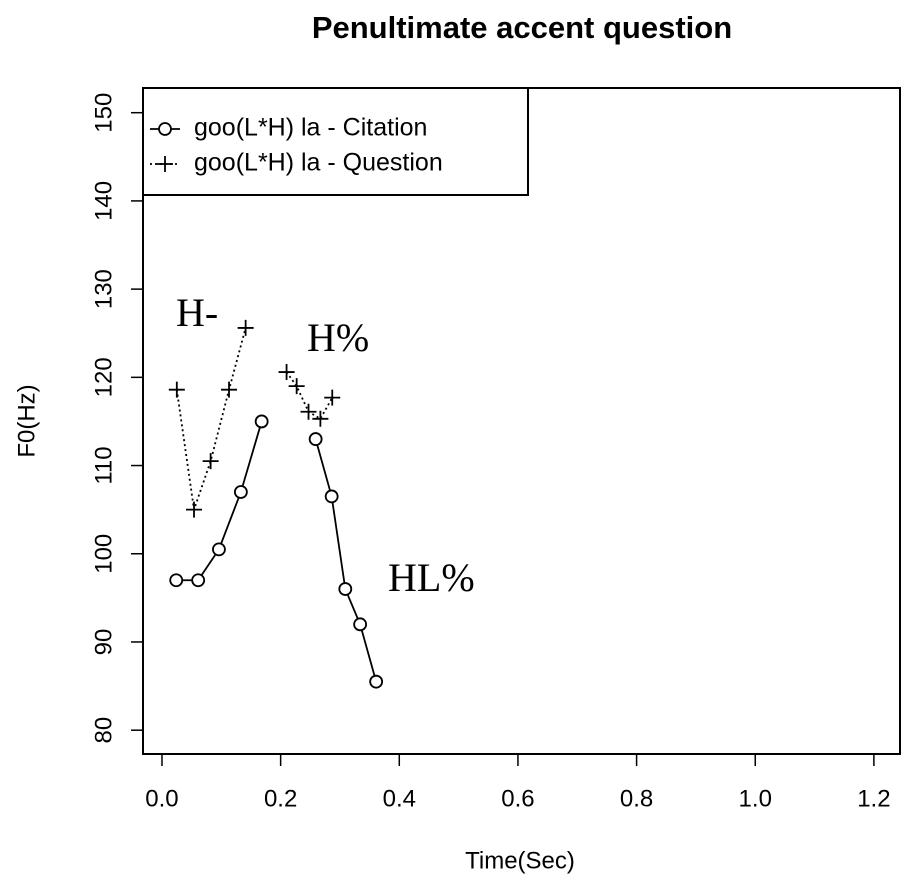 Image resolution: width=901 pixels, height=887 pixels. I want to click on x-tick-label: 1.2, so click(873, 798).